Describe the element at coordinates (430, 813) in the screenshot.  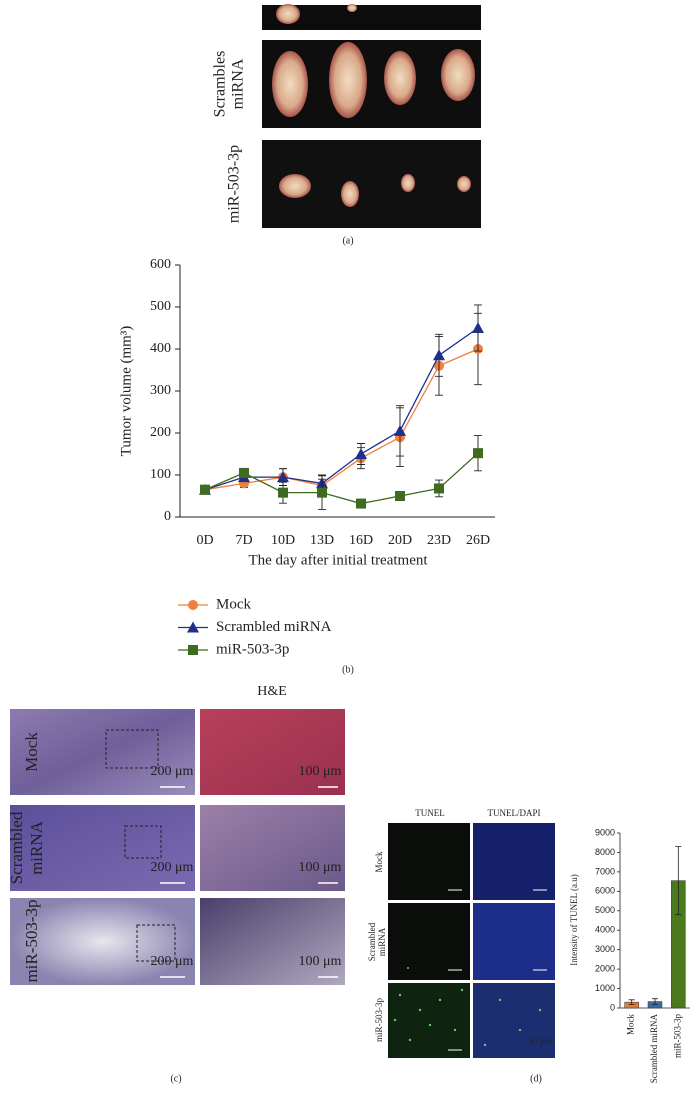
I see `header: TUNEL` at that location.